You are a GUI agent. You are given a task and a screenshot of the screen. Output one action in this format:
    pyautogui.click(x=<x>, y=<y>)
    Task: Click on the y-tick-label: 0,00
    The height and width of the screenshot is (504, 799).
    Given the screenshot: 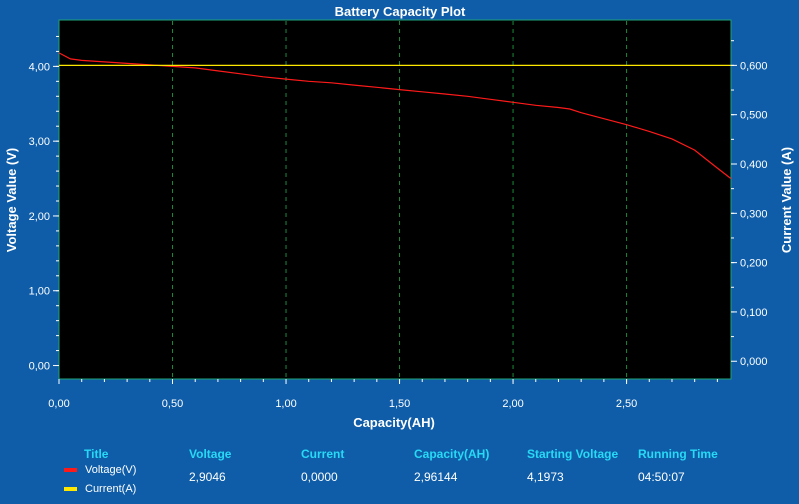 What is the action you would take?
    pyautogui.click(x=39, y=367)
    